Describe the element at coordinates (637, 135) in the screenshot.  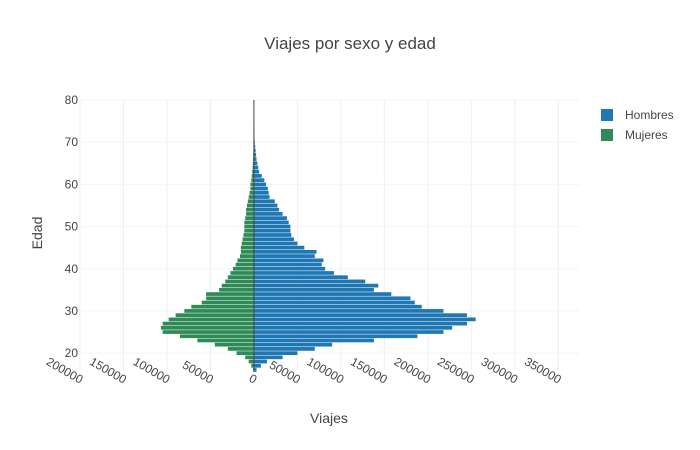
I see `legend-item-mujeres: Mujeres` at that location.